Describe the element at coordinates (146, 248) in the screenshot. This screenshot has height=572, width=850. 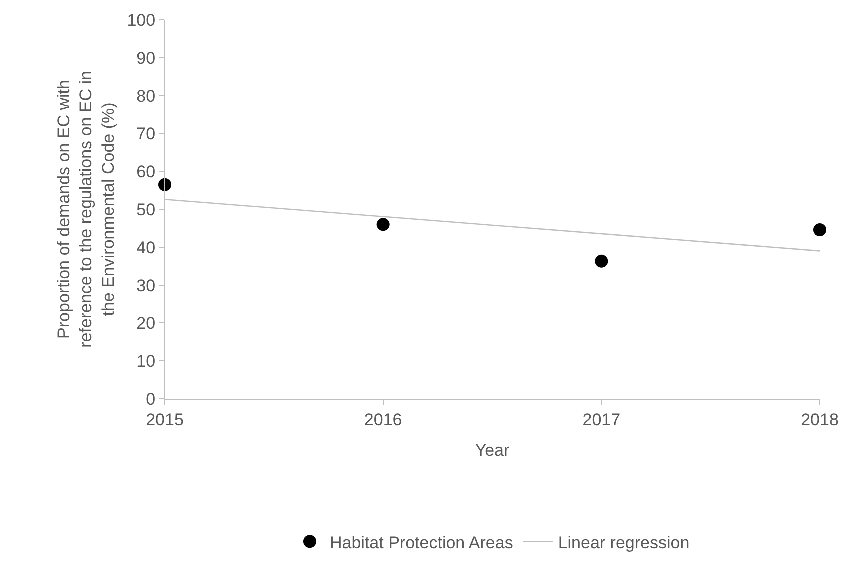
I see `y-tick-label: 40` at that location.